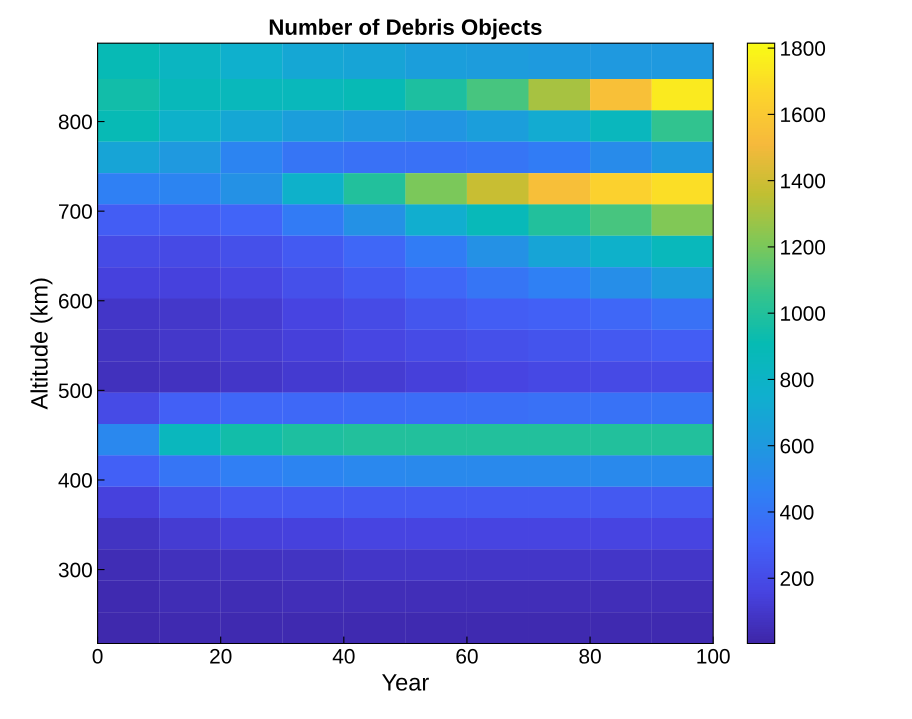 This screenshot has width=912, height=719. What do you see at coordinates (713, 656) in the screenshot?
I see `x-tick-label: 100` at bounding box center [713, 656].